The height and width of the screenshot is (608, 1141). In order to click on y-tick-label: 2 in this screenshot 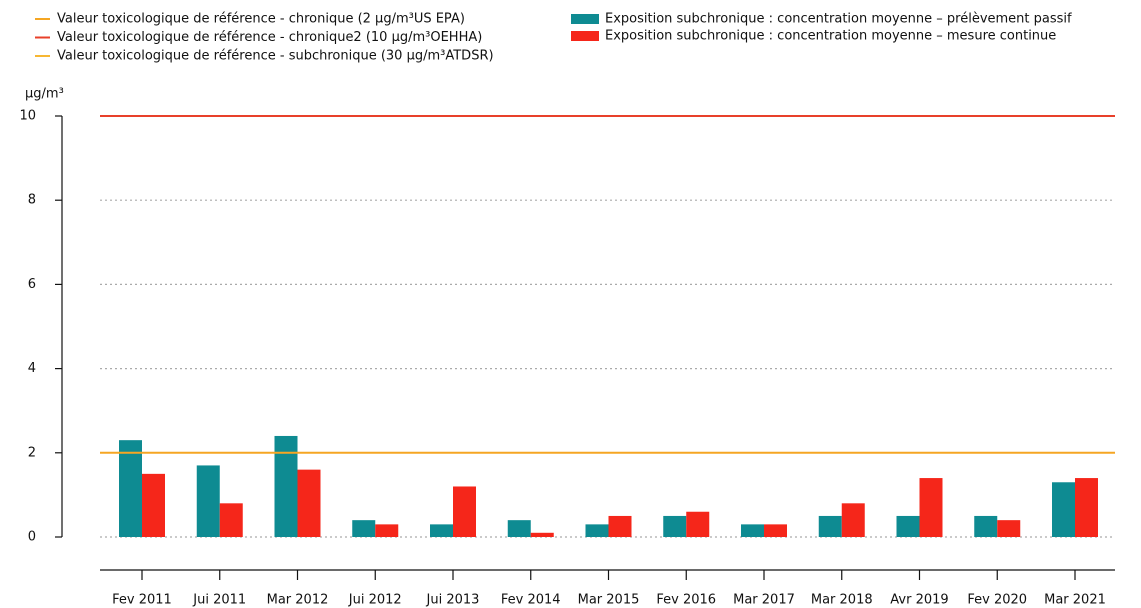, I will do `click(32, 452)`.